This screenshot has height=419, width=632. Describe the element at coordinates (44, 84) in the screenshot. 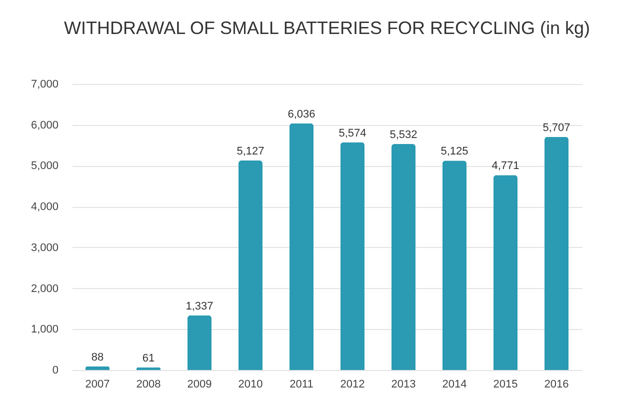

I see `y-tick-label: 7,000` at that location.